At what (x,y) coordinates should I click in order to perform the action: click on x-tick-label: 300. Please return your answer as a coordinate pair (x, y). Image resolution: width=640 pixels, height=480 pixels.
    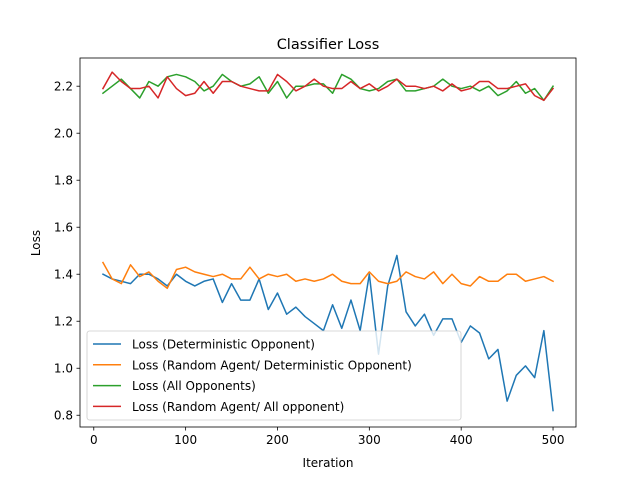
    Looking at the image, I should click on (369, 440).